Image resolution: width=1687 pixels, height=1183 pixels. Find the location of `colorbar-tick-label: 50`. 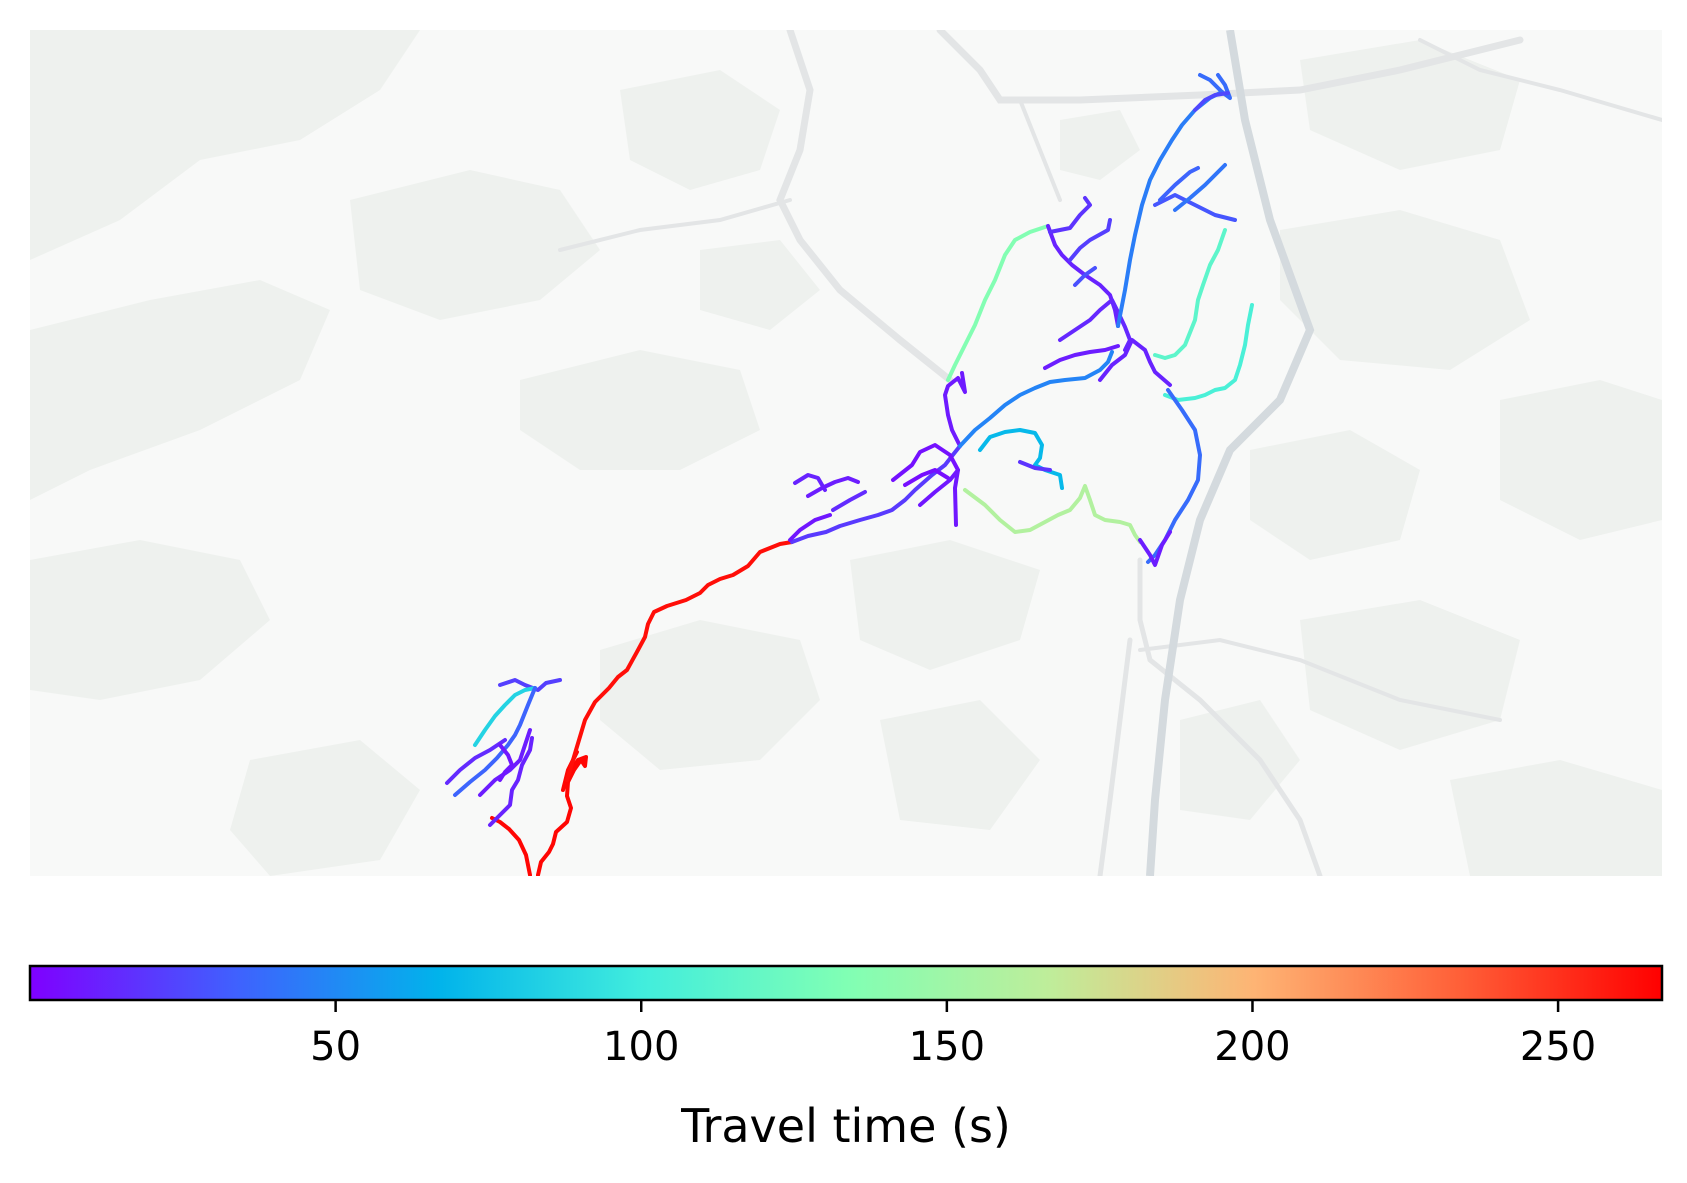

colorbar-tick-label: 50 is located at coordinates (335, 1047).